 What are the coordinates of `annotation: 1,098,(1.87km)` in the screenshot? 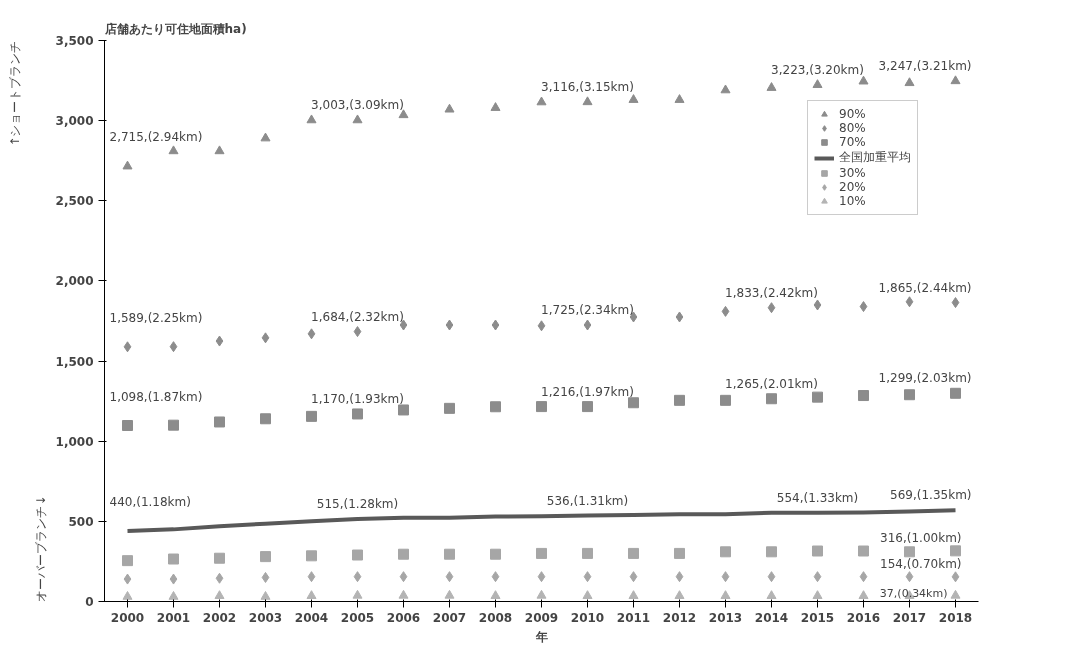 It's located at (156, 396).